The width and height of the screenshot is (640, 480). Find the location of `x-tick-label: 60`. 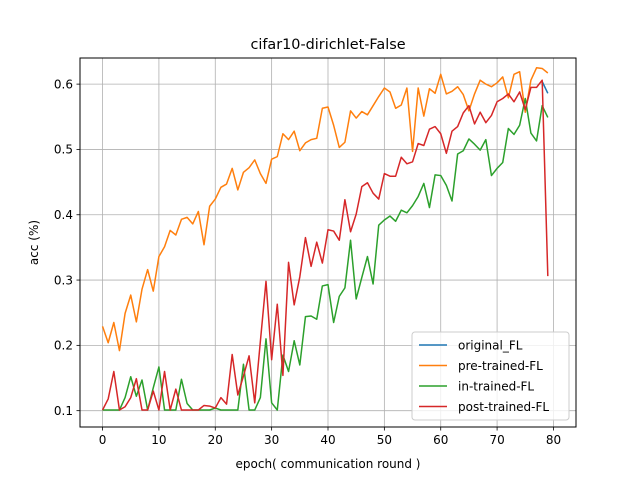

x-tick-label: 60 is located at coordinates (440, 440).